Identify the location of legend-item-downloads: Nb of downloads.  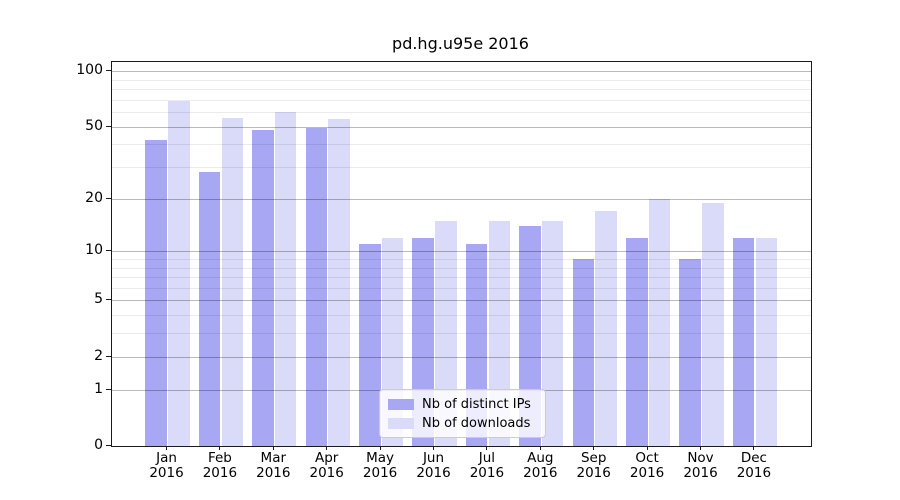
(466, 423).